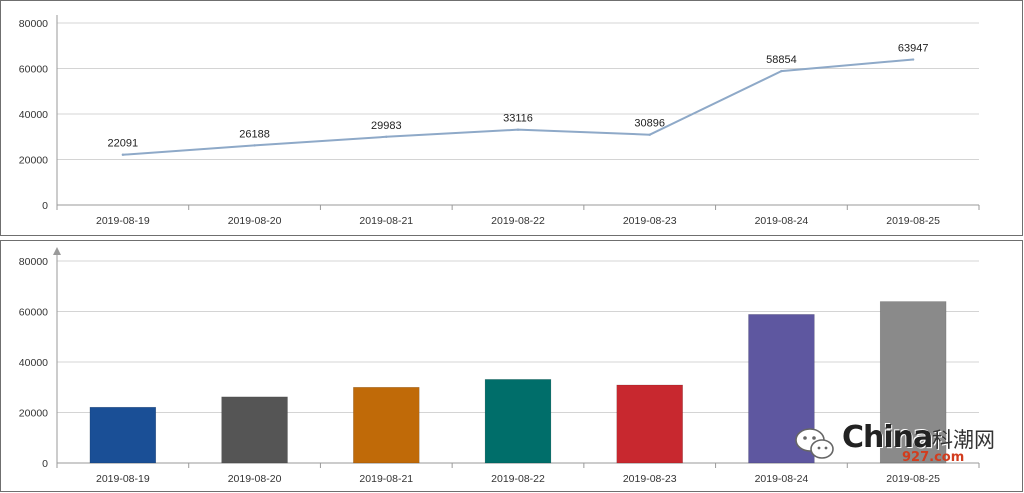 The image size is (1024, 493). I want to click on data-label: 22091, so click(123, 144).